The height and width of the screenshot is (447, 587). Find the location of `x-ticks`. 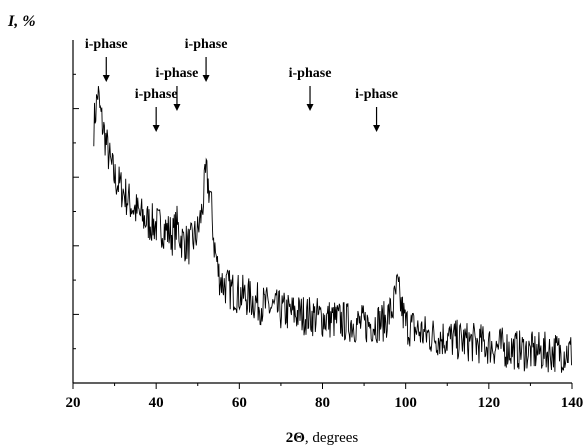

x-ticks is located at coordinates (322, 386).